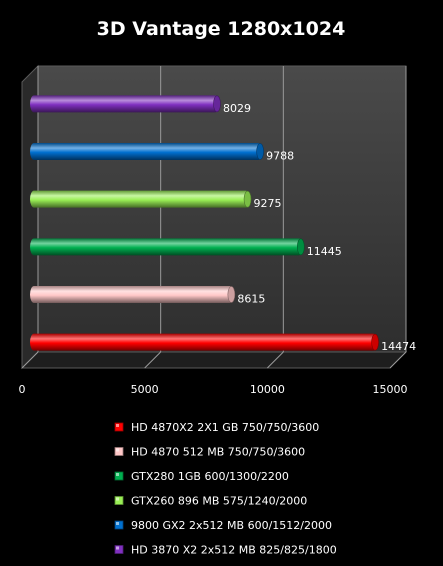  What do you see at coordinates (22, 389) in the screenshot?
I see `x-tick-label: 0` at bounding box center [22, 389].